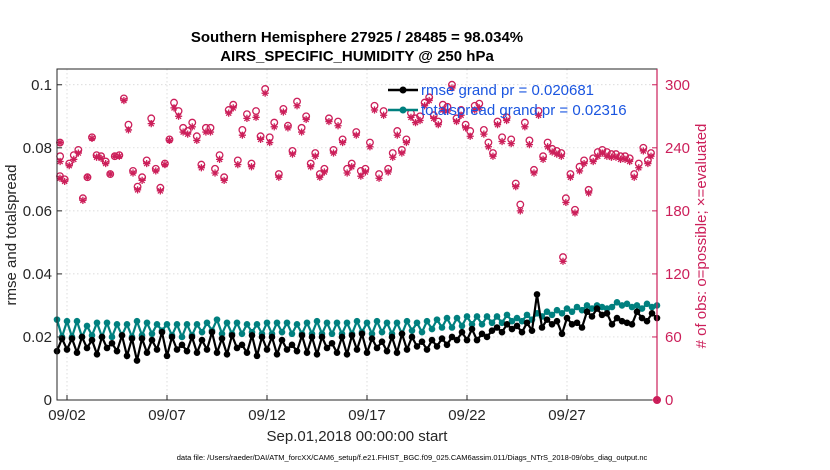 The image size is (830, 470). What do you see at coordinates (673, 337) in the screenshot?
I see `right-tick-label: 60` at bounding box center [673, 337].